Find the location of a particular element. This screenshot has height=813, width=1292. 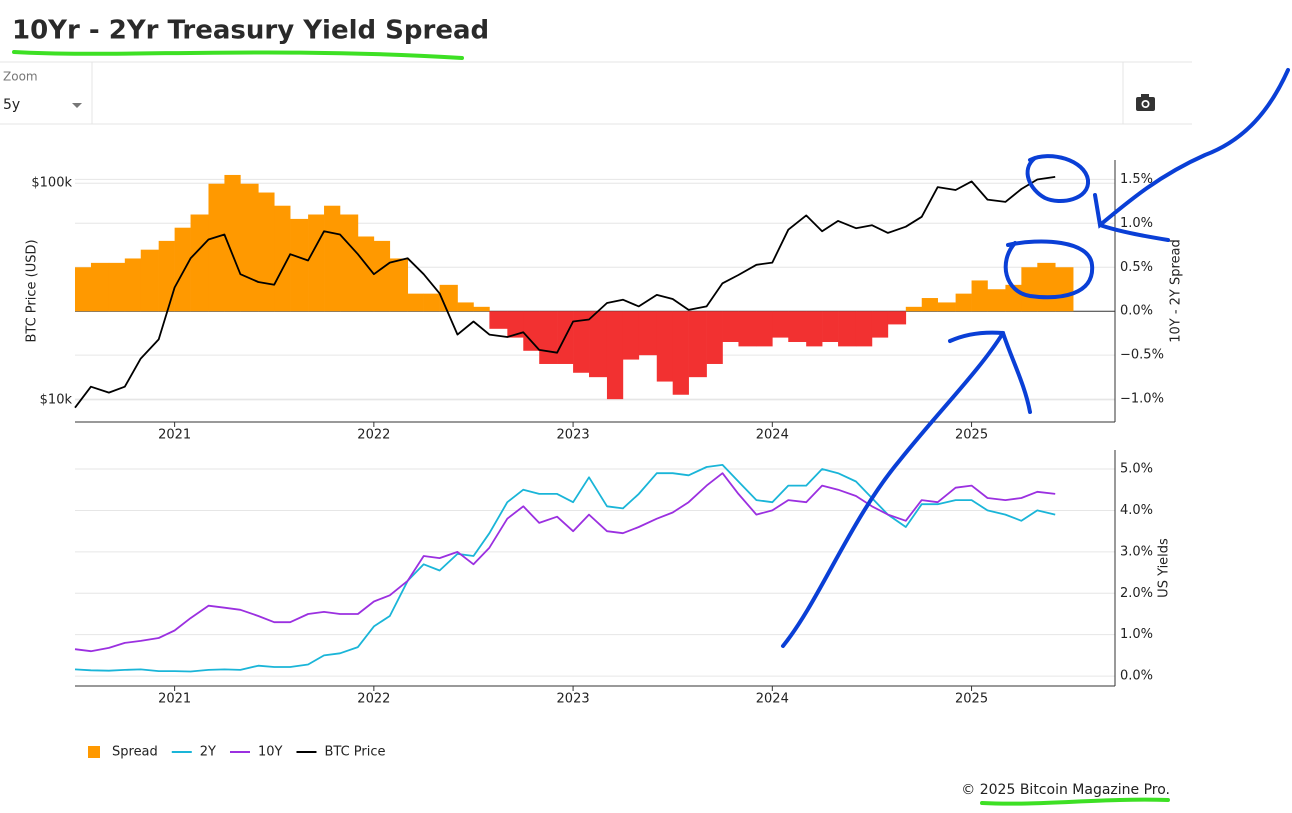

x-tick-label: 2021 is located at coordinates (174, 435).